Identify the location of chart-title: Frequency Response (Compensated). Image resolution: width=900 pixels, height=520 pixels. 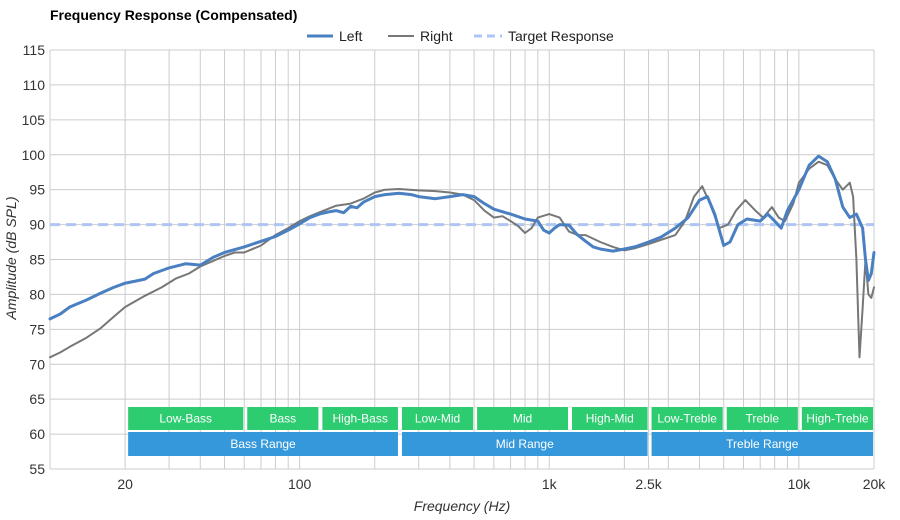
(173, 15).